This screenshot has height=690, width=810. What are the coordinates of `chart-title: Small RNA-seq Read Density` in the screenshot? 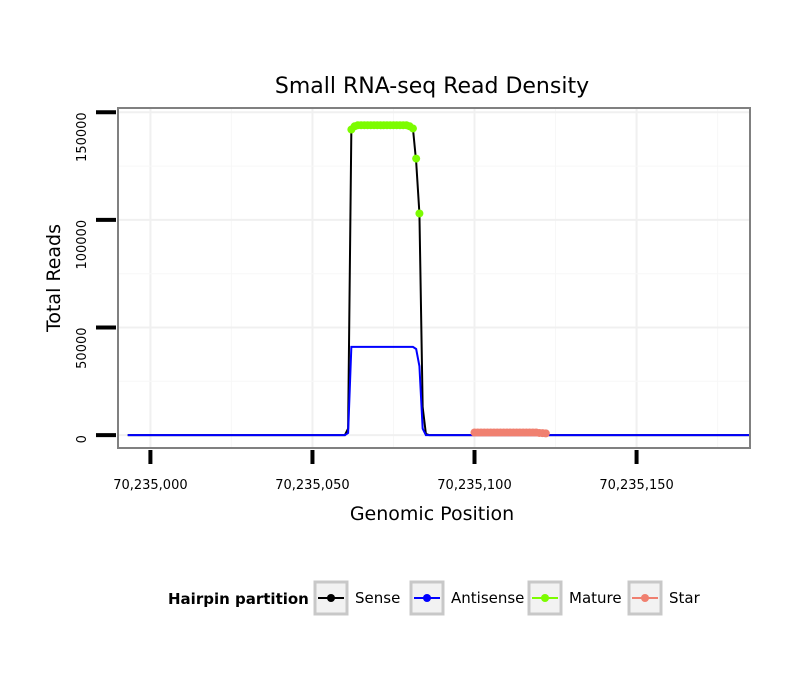 It's located at (432, 86).